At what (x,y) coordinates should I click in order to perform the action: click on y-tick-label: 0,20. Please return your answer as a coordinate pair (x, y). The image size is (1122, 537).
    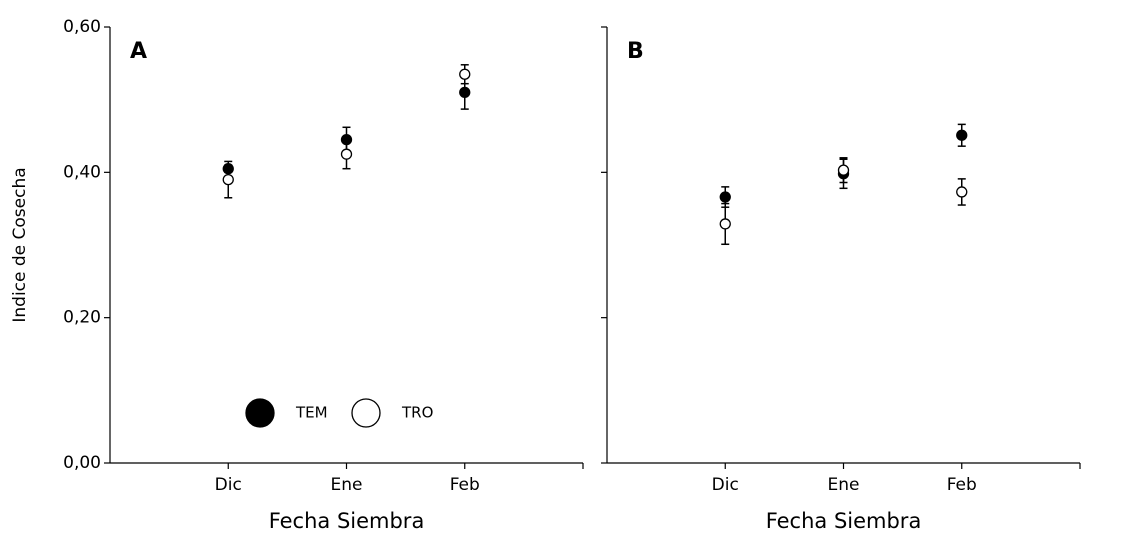
    Looking at the image, I should click on (82, 318).